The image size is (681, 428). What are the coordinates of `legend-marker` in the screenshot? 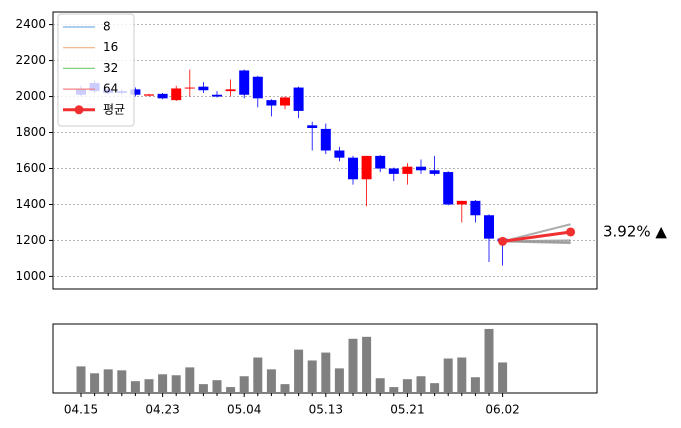 It's located at (79, 110).